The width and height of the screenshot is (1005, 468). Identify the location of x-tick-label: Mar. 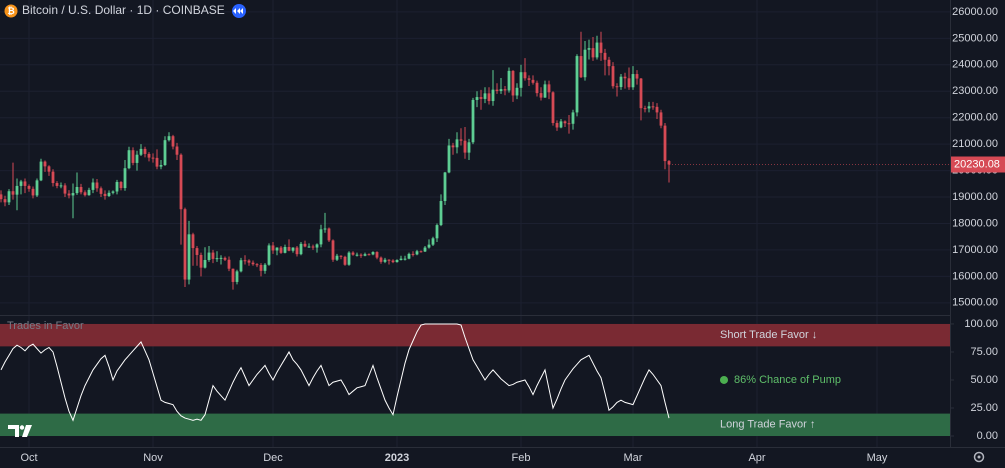
(633, 458).